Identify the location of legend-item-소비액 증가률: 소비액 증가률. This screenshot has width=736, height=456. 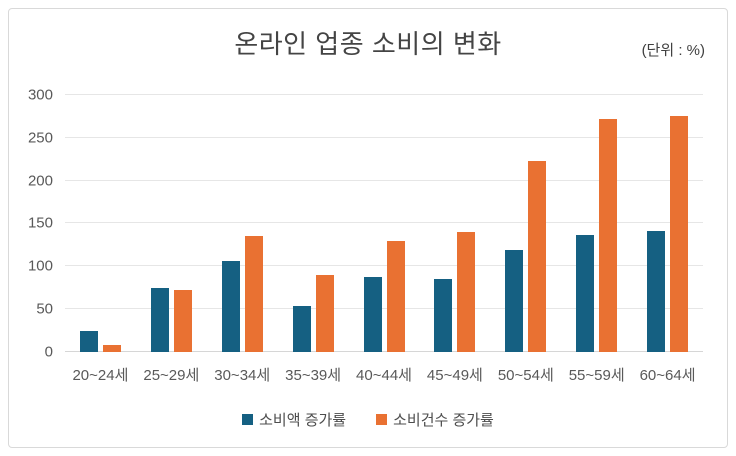
(294, 419).